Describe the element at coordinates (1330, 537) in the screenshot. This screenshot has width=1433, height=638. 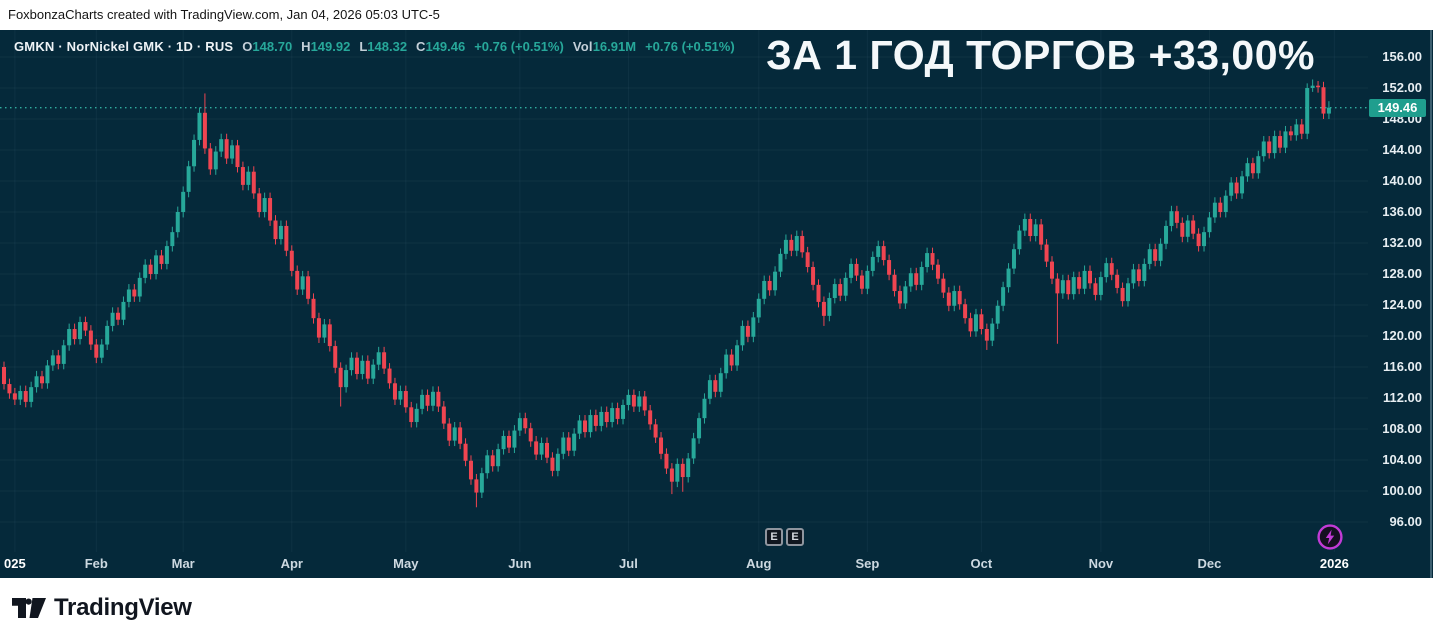
I see `flash-marker-icon` at that location.